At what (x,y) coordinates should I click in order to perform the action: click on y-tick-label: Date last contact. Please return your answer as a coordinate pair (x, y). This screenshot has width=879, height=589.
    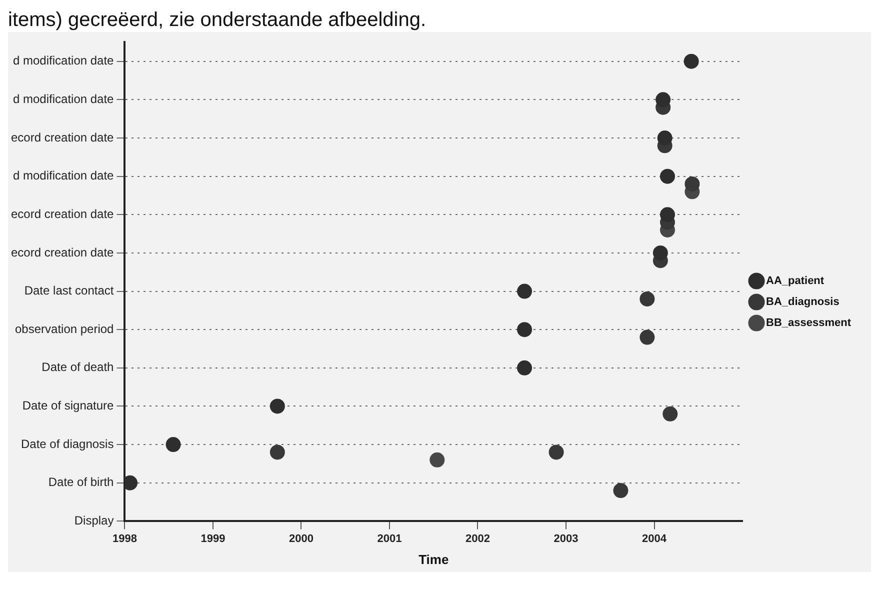
    Looking at the image, I should click on (69, 291).